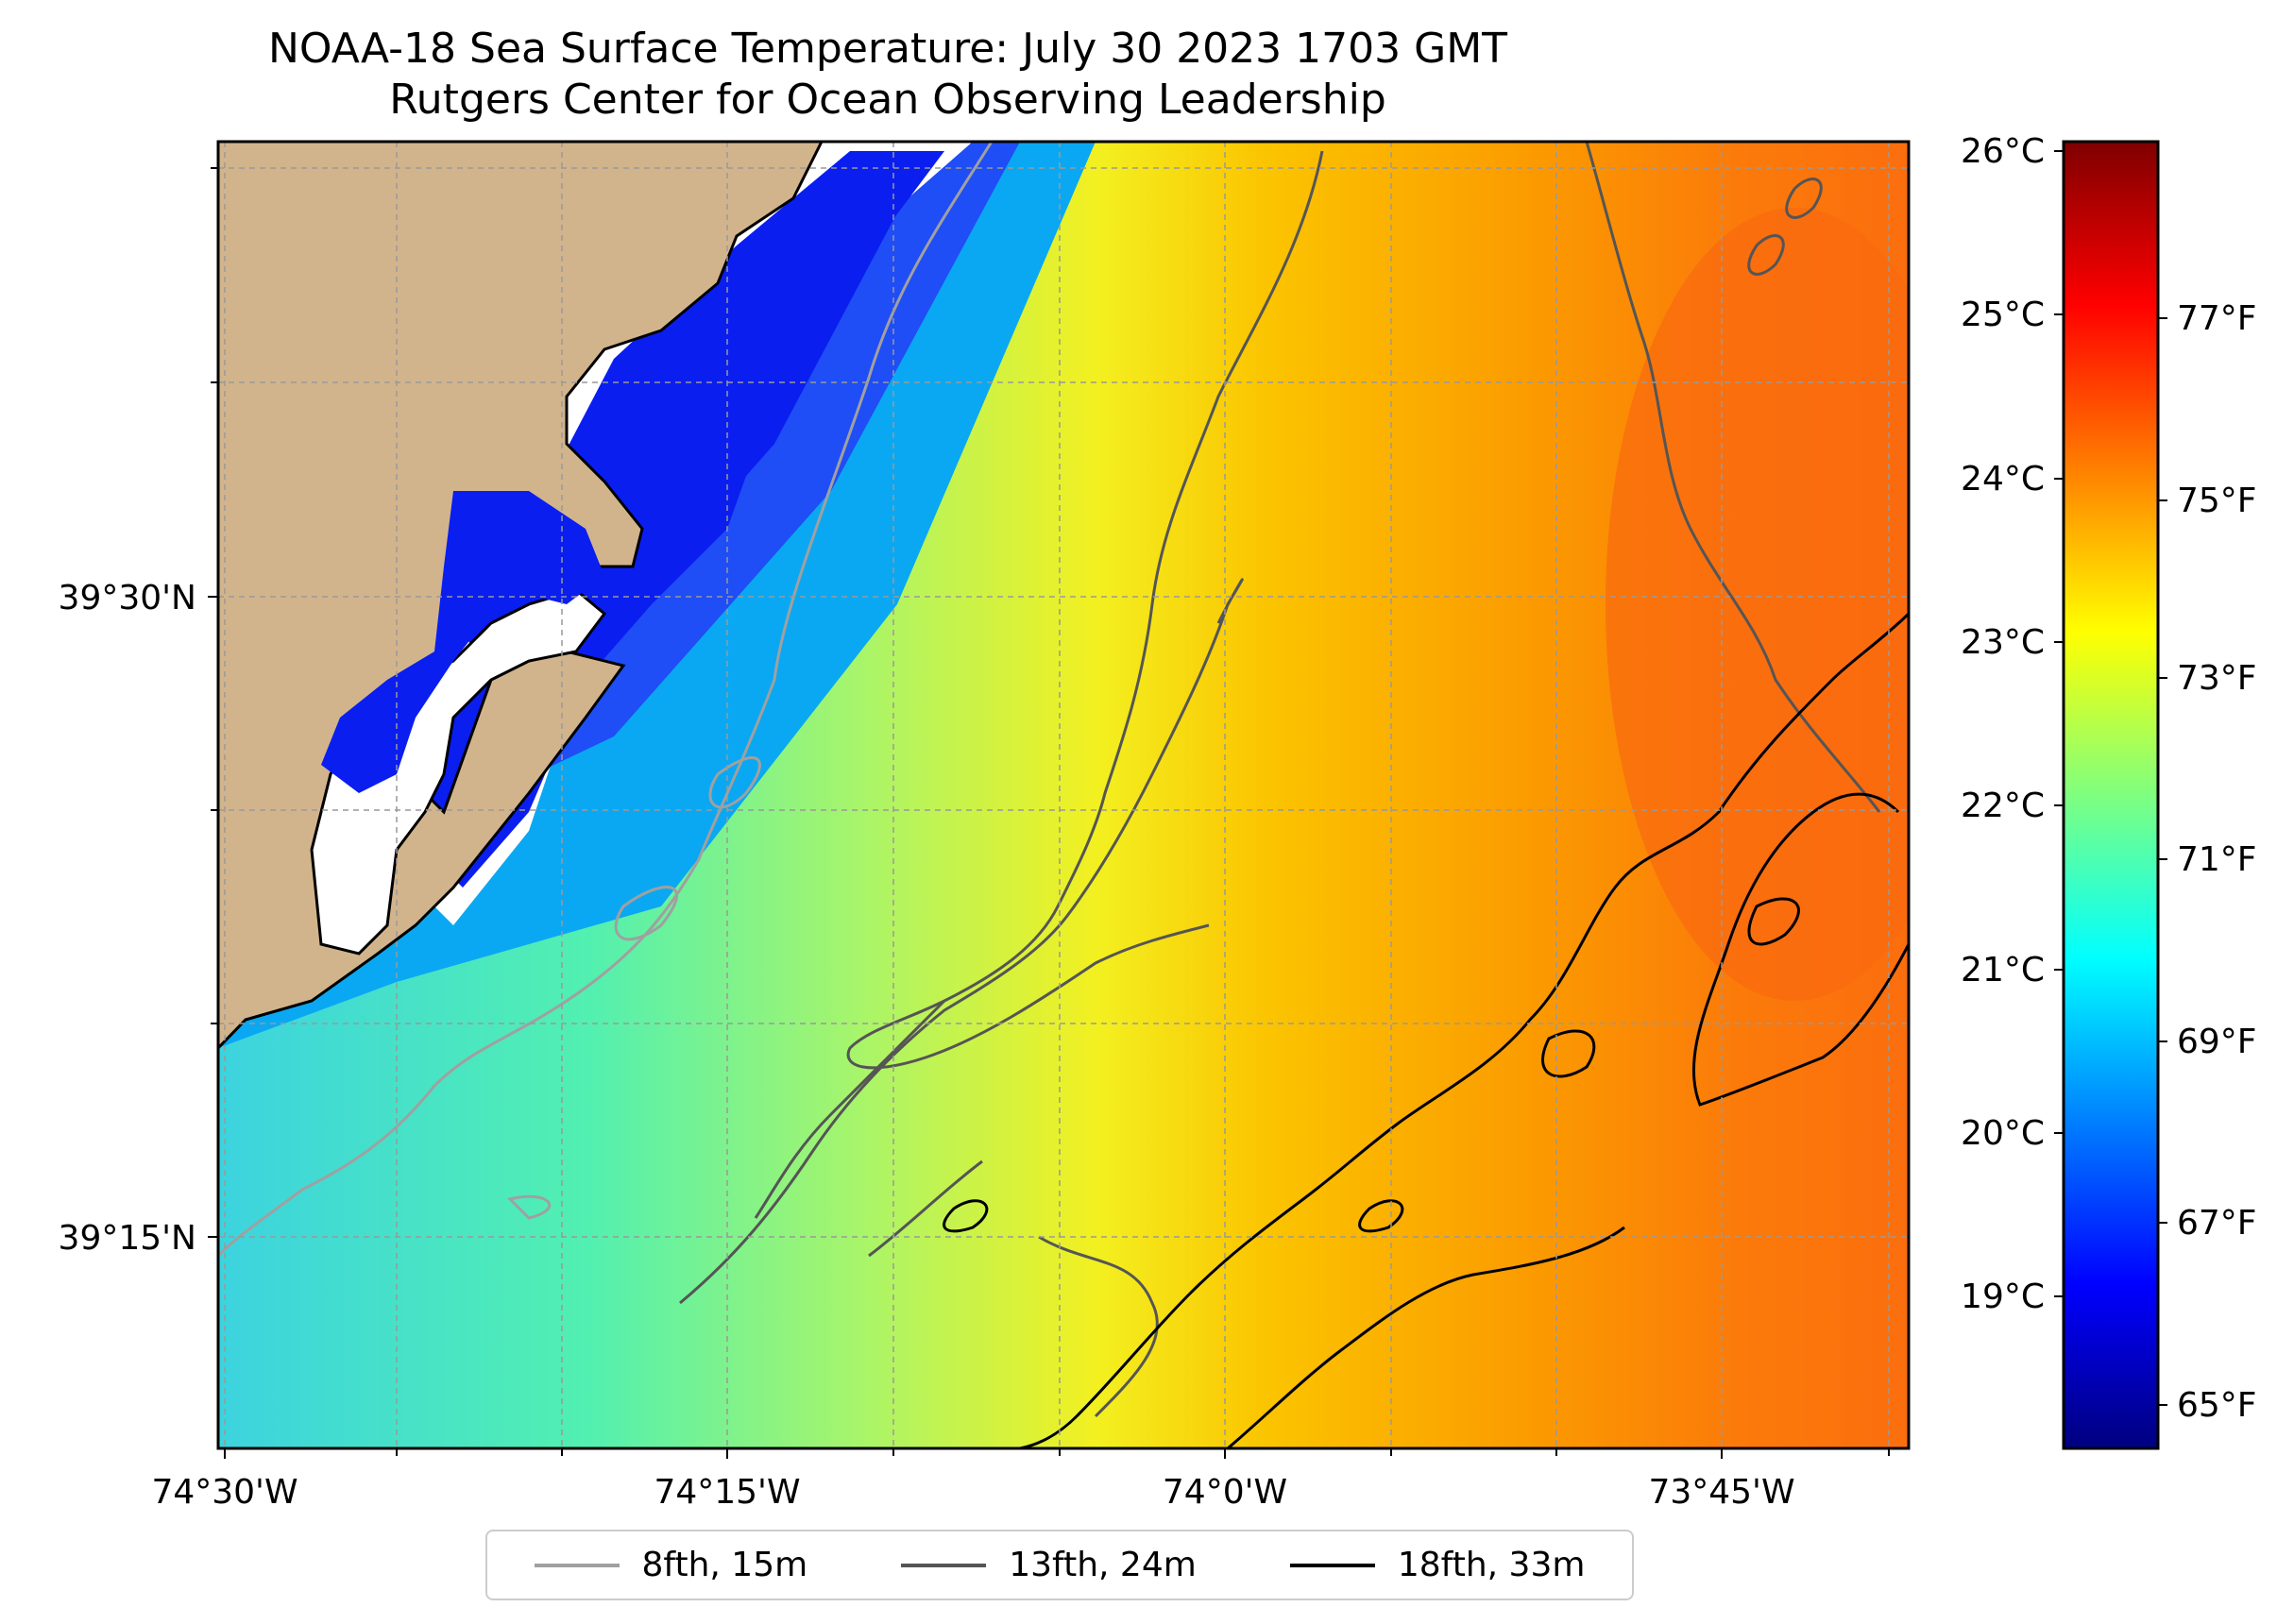 This screenshot has width=2294, height=1624. Describe the element at coordinates (1721, 1492) in the screenshot. I see `lon-tick-label: 73°45'W` at that location.